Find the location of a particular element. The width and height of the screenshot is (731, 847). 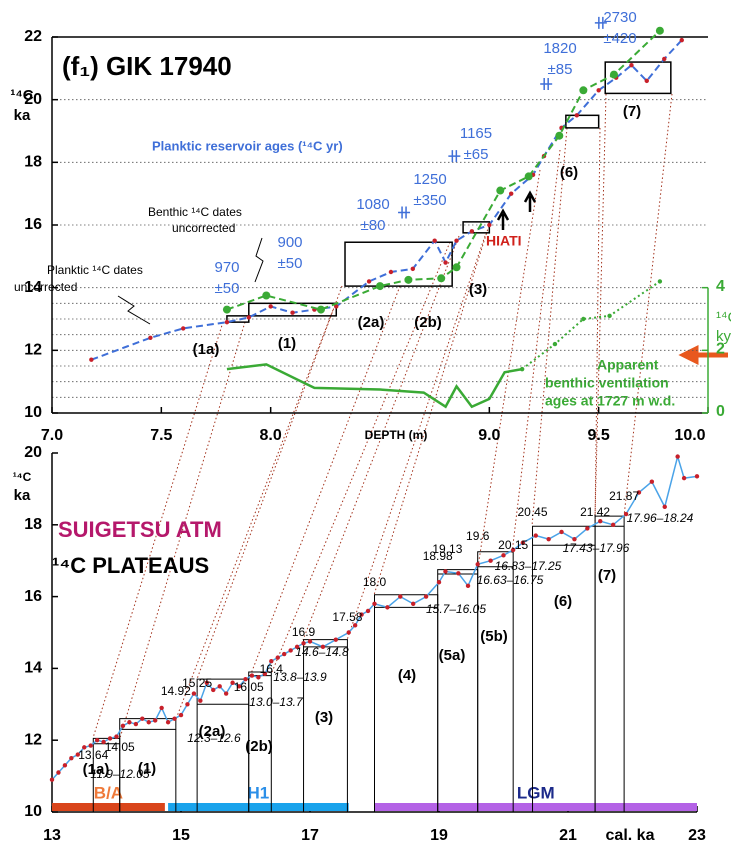

x-axis-label: cal. ka is located at coordinates (630, 835).